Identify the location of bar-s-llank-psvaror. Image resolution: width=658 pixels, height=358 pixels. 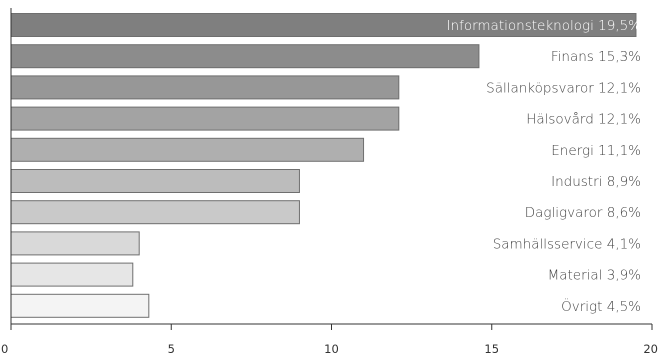
(205, 87).